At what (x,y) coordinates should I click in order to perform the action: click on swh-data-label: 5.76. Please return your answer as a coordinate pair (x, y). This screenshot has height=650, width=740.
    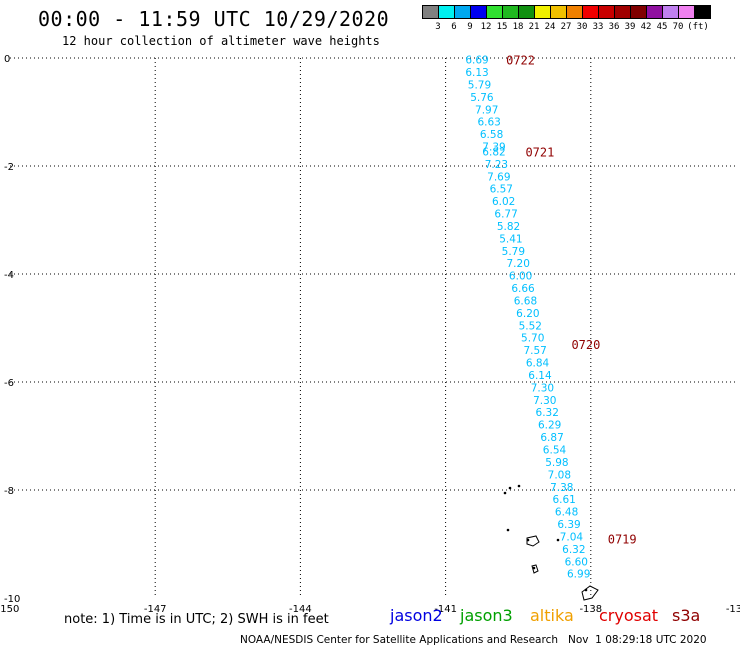
    Looking at the image, I should click on (482, 98).